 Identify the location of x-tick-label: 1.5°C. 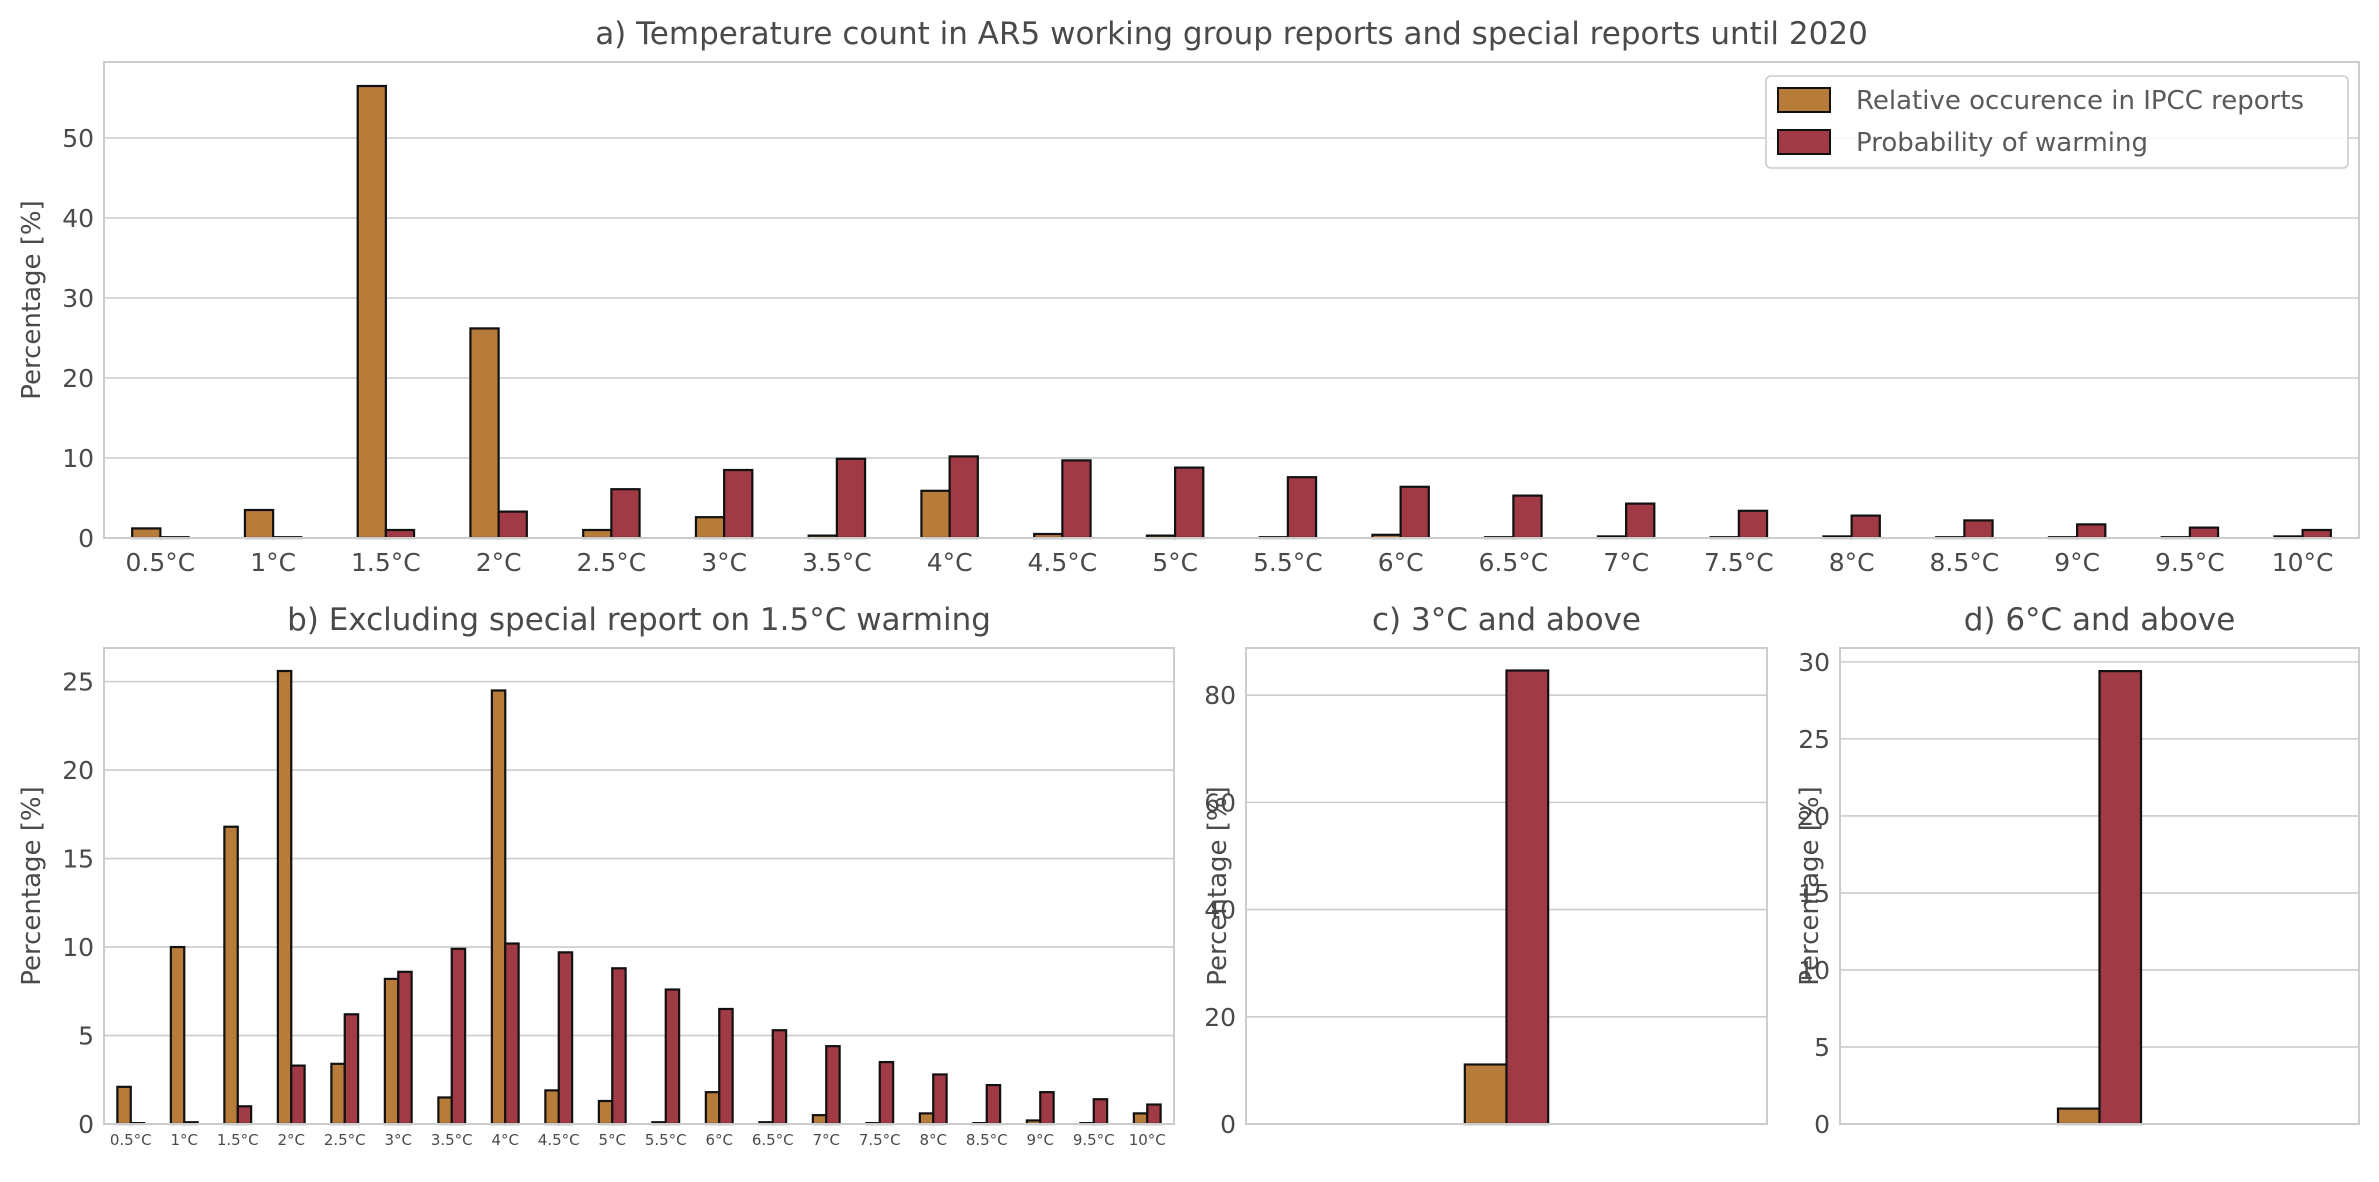
(386, 562).